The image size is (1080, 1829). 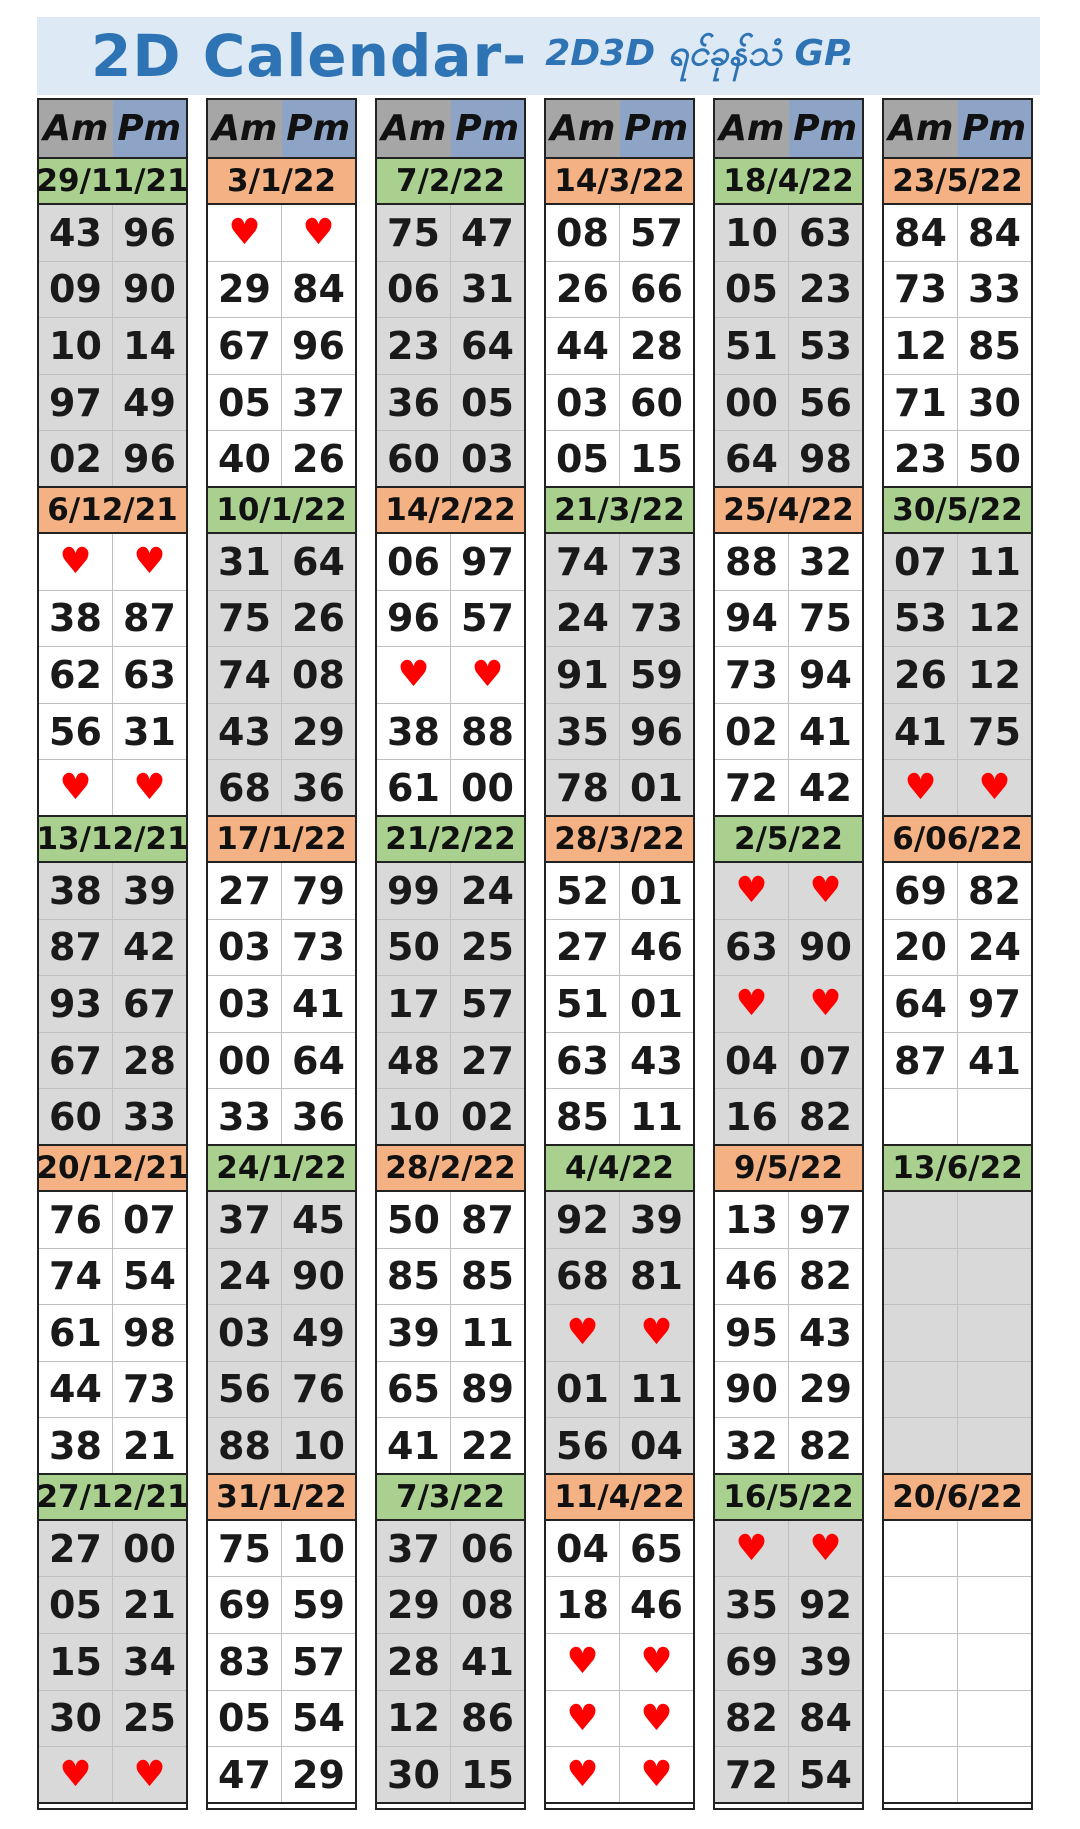 What do you see at coordinates (450, 839) in the screenshot?
I see `week-date-label: 21/2/22` at bounding box center [450, 839].